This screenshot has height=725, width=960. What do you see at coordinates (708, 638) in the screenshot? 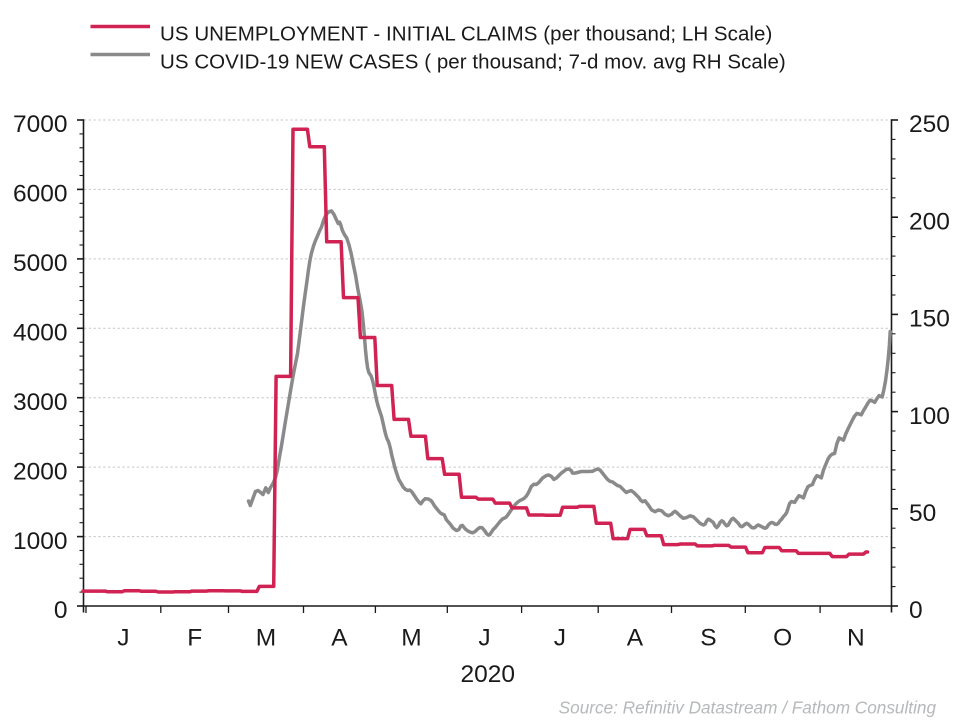
I see `svg-text: S` at bounding box center [708, 638].